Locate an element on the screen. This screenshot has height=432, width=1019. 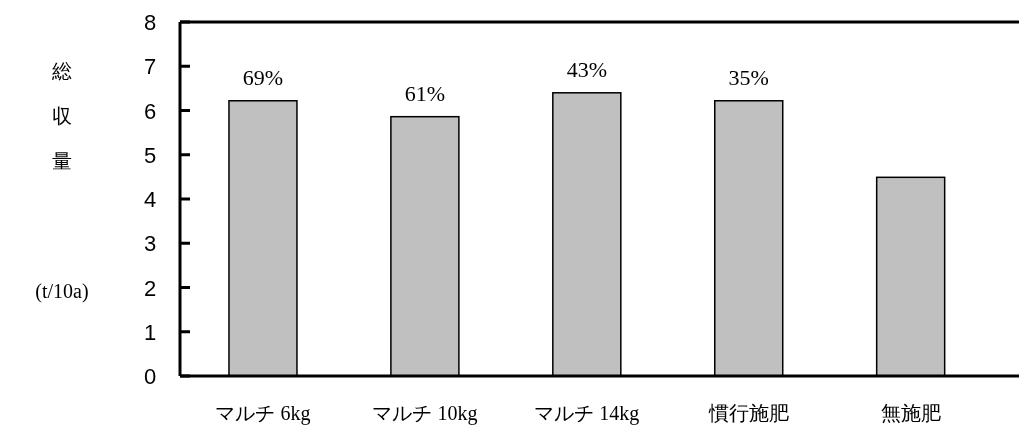
y-tick-label: 7 is located at coordinates (150, 67).